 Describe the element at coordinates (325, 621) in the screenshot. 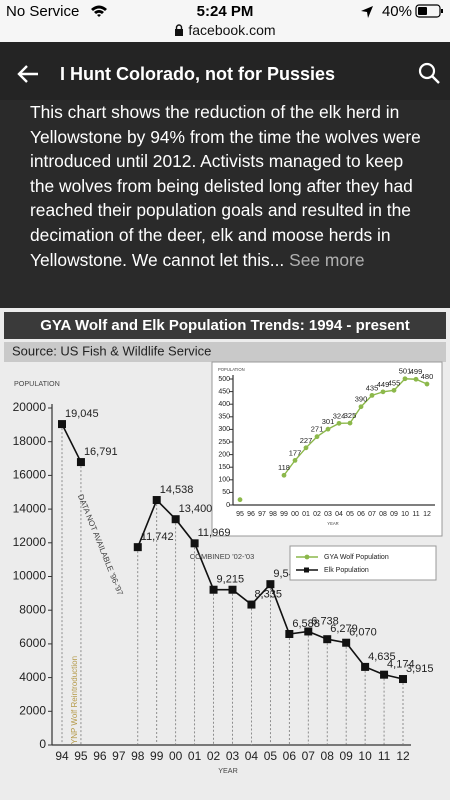

I see `data-label: 6,738` at that location.